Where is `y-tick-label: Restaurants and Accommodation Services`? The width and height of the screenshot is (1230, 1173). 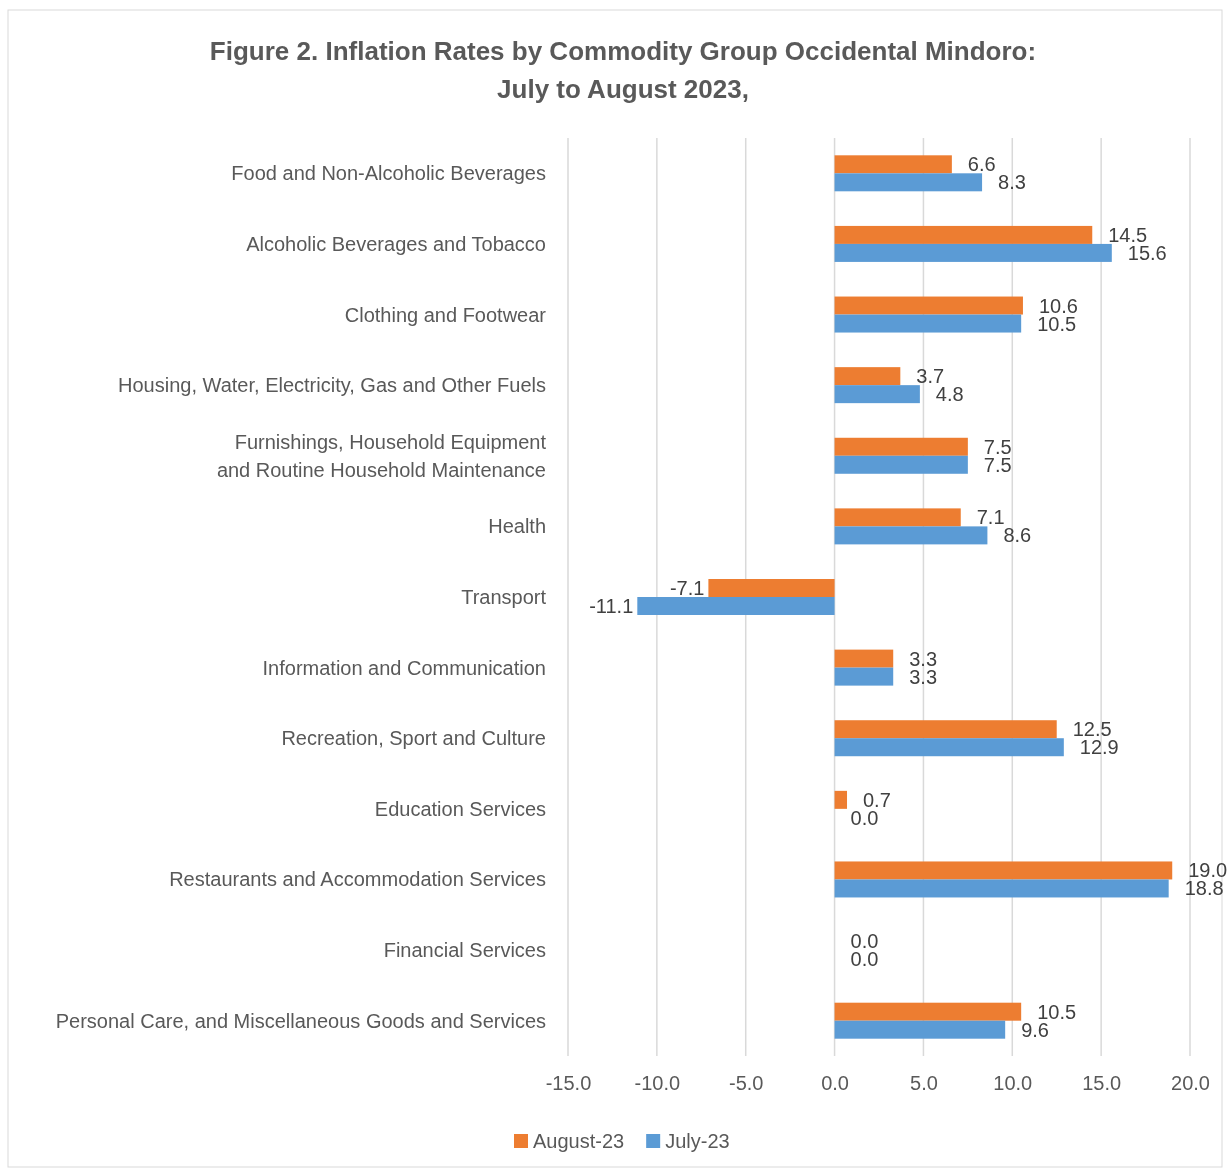
y-tick-label: Restaurants and Accommodation Services is located at coordinates (357, 879).